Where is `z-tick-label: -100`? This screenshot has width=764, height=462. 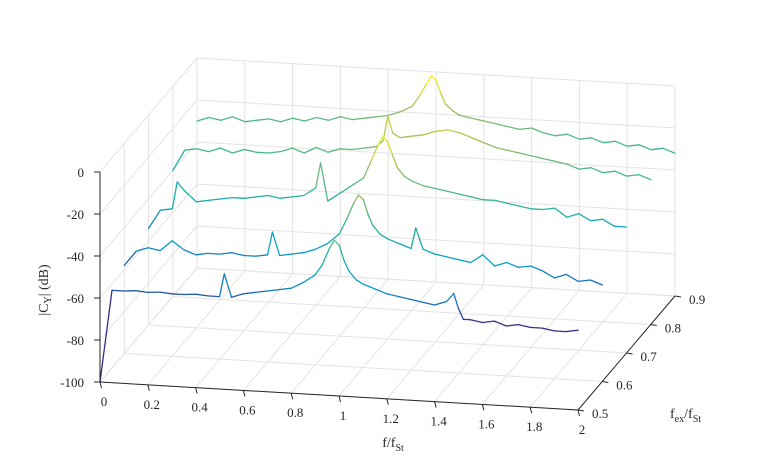
z-tick-label: -100 is located at coordinates (72, 382).